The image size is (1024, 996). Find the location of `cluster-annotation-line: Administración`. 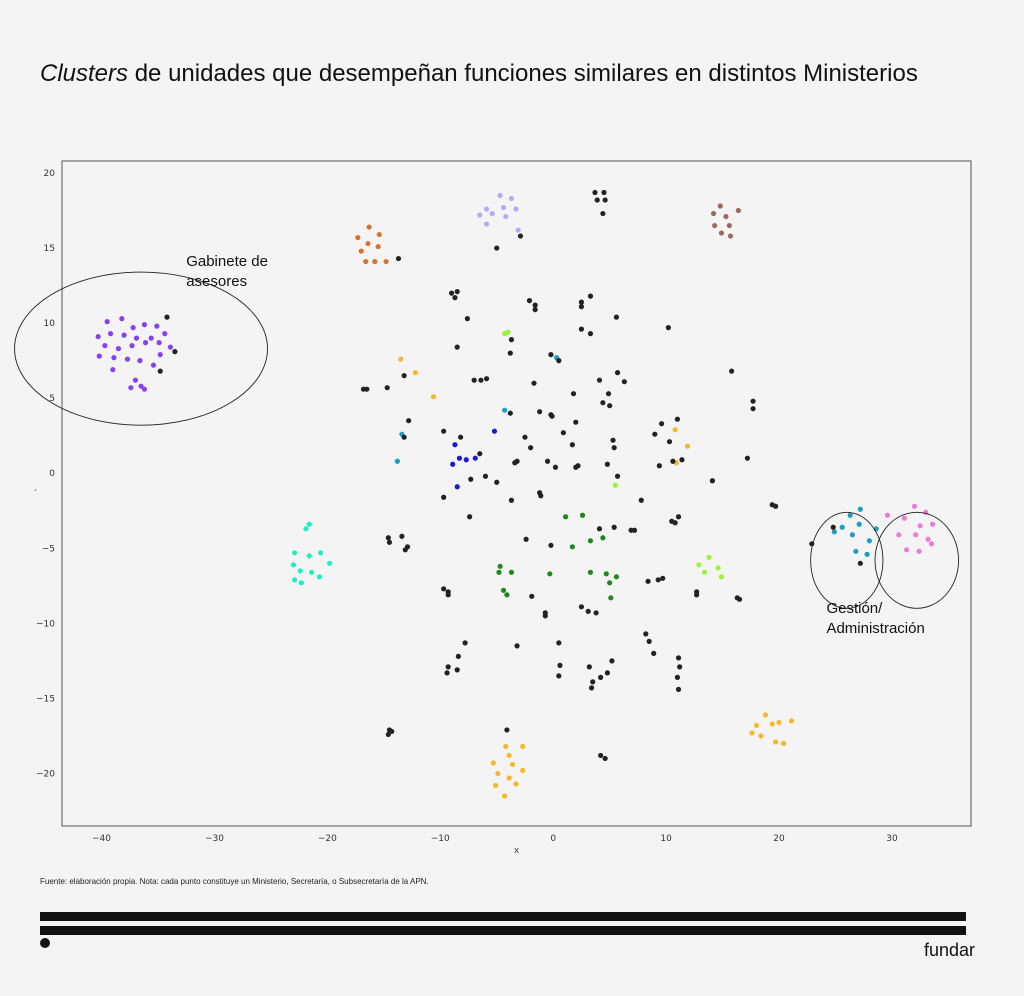

cluster-annotation-line: Administración is located at coordinates (875, 628).